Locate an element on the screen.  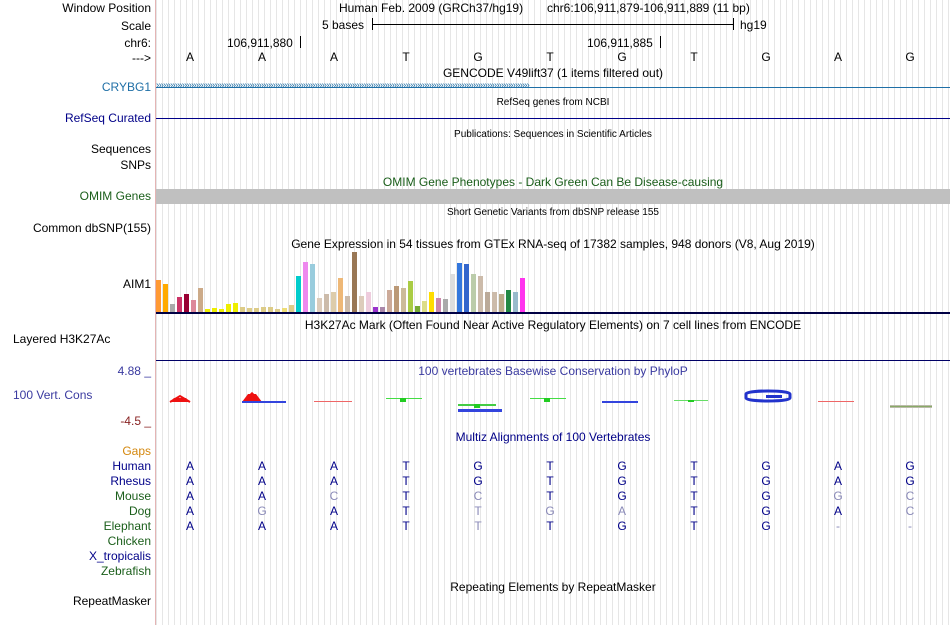
species-label-zebrafish: Zebrafish is located at coordinates (125, 571).